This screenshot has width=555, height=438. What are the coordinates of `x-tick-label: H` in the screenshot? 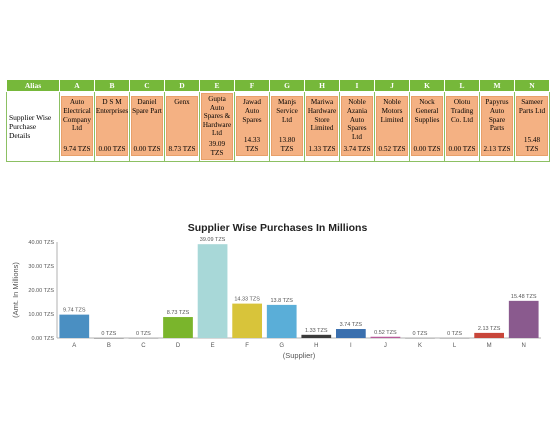 It's located at (316, 346).